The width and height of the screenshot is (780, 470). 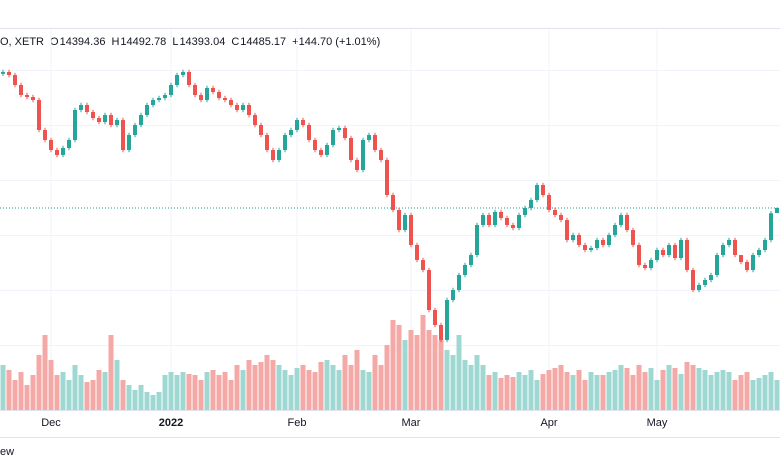 I want to click on field-value: 14492.78, so click(x=143, y=42).